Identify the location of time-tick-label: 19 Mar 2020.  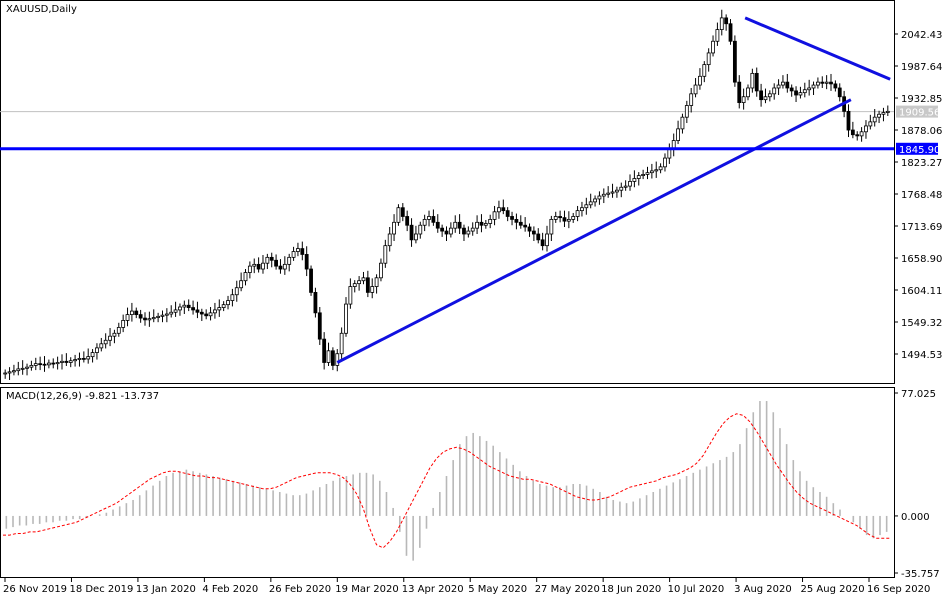
(366, 589).